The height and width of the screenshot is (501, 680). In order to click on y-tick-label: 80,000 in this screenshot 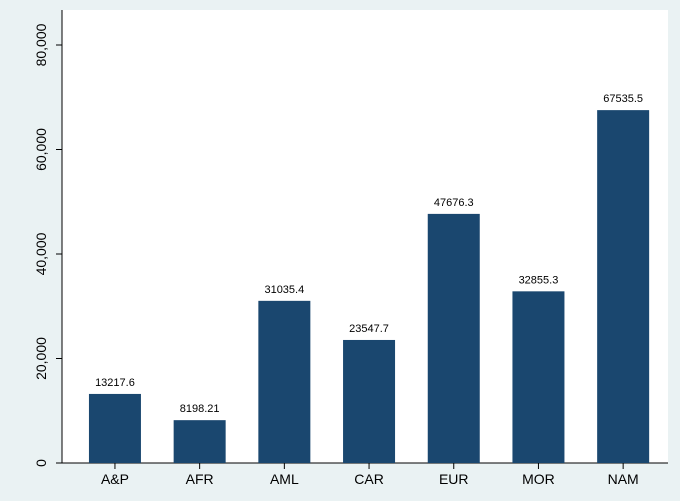, I will do `click(41, 44)`.